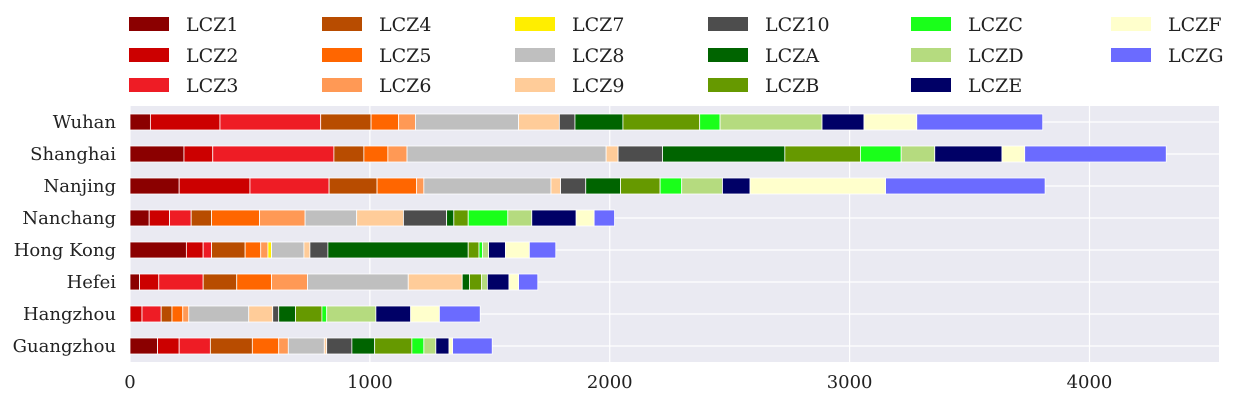 The image size is (1239, 411). What do you see at coordinates (1095, 154) in the screenshot?
I see `bar-segment-lczg-shanghai` at bounding box center [1095, 154].